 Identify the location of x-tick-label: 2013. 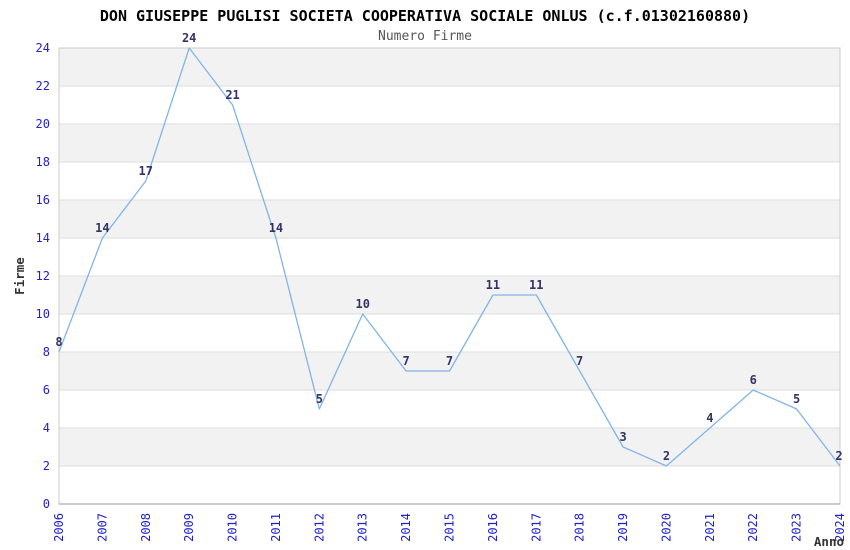
(363, 527).